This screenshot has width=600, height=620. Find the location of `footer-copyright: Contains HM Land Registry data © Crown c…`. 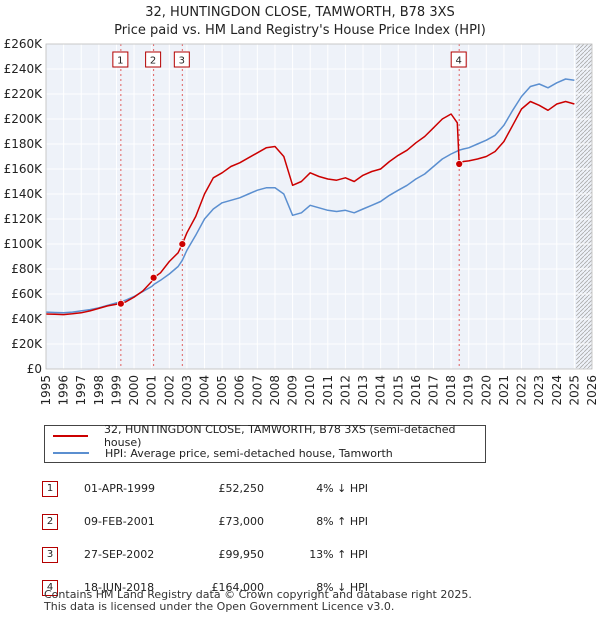

footer-copyright: Contains HM Land Registry data © Crown c… is located at coordinates (258, 594).